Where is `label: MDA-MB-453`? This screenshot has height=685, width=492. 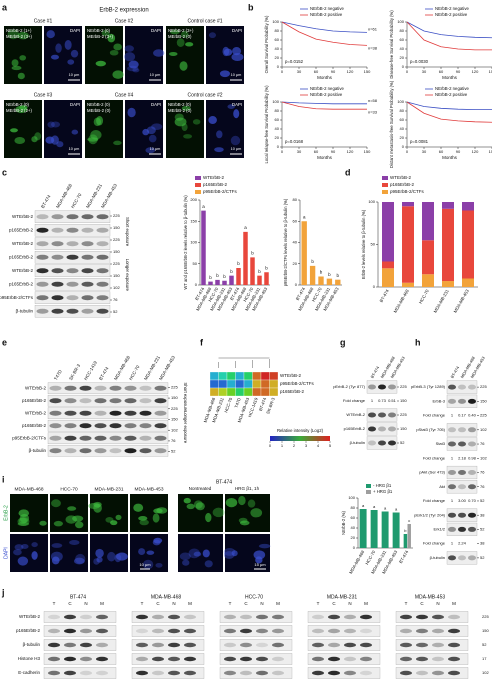 label: MDA-MB-453 is located at coordinates (430, 597).